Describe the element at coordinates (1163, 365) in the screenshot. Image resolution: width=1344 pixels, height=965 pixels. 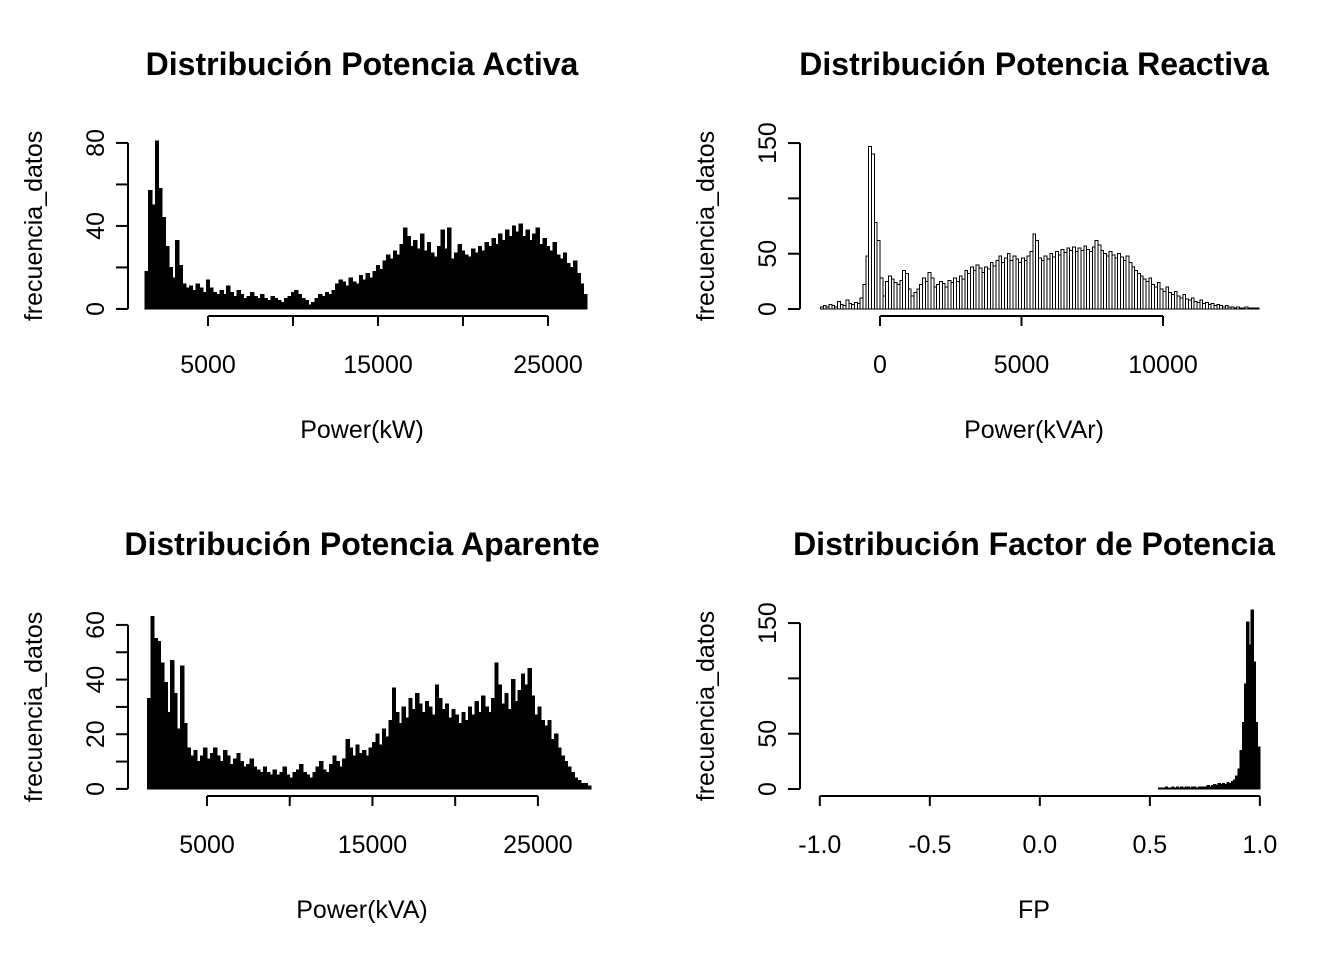
I see `x-axis-tick-label: 10000` at that location.